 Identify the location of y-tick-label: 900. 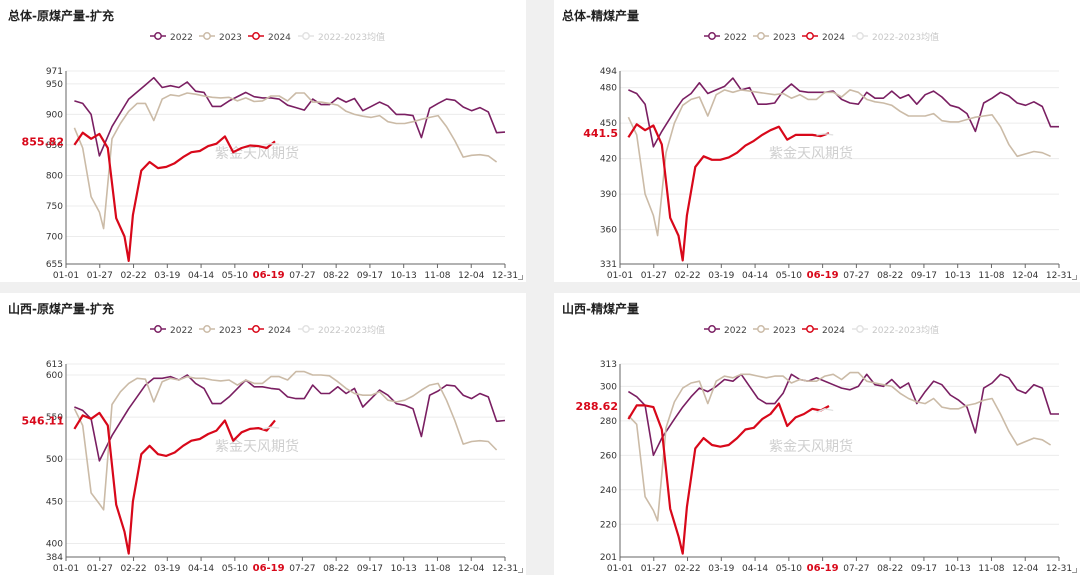
(54, 115).